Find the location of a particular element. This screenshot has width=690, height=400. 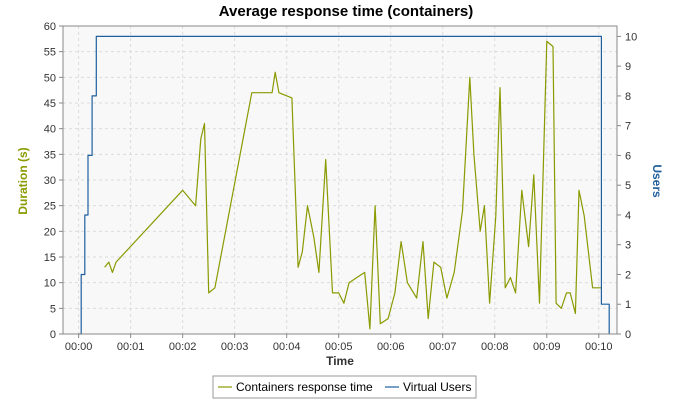

y-left-tick-label: 20 is located at coordinates (50, 232).